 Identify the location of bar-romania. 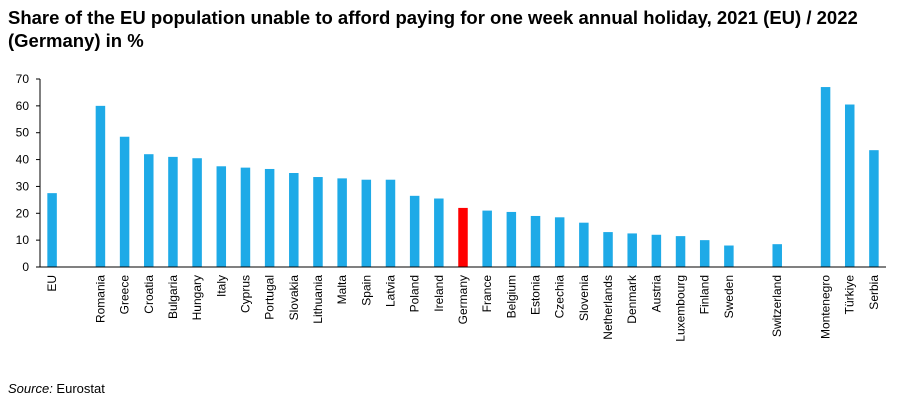
(100, 186).